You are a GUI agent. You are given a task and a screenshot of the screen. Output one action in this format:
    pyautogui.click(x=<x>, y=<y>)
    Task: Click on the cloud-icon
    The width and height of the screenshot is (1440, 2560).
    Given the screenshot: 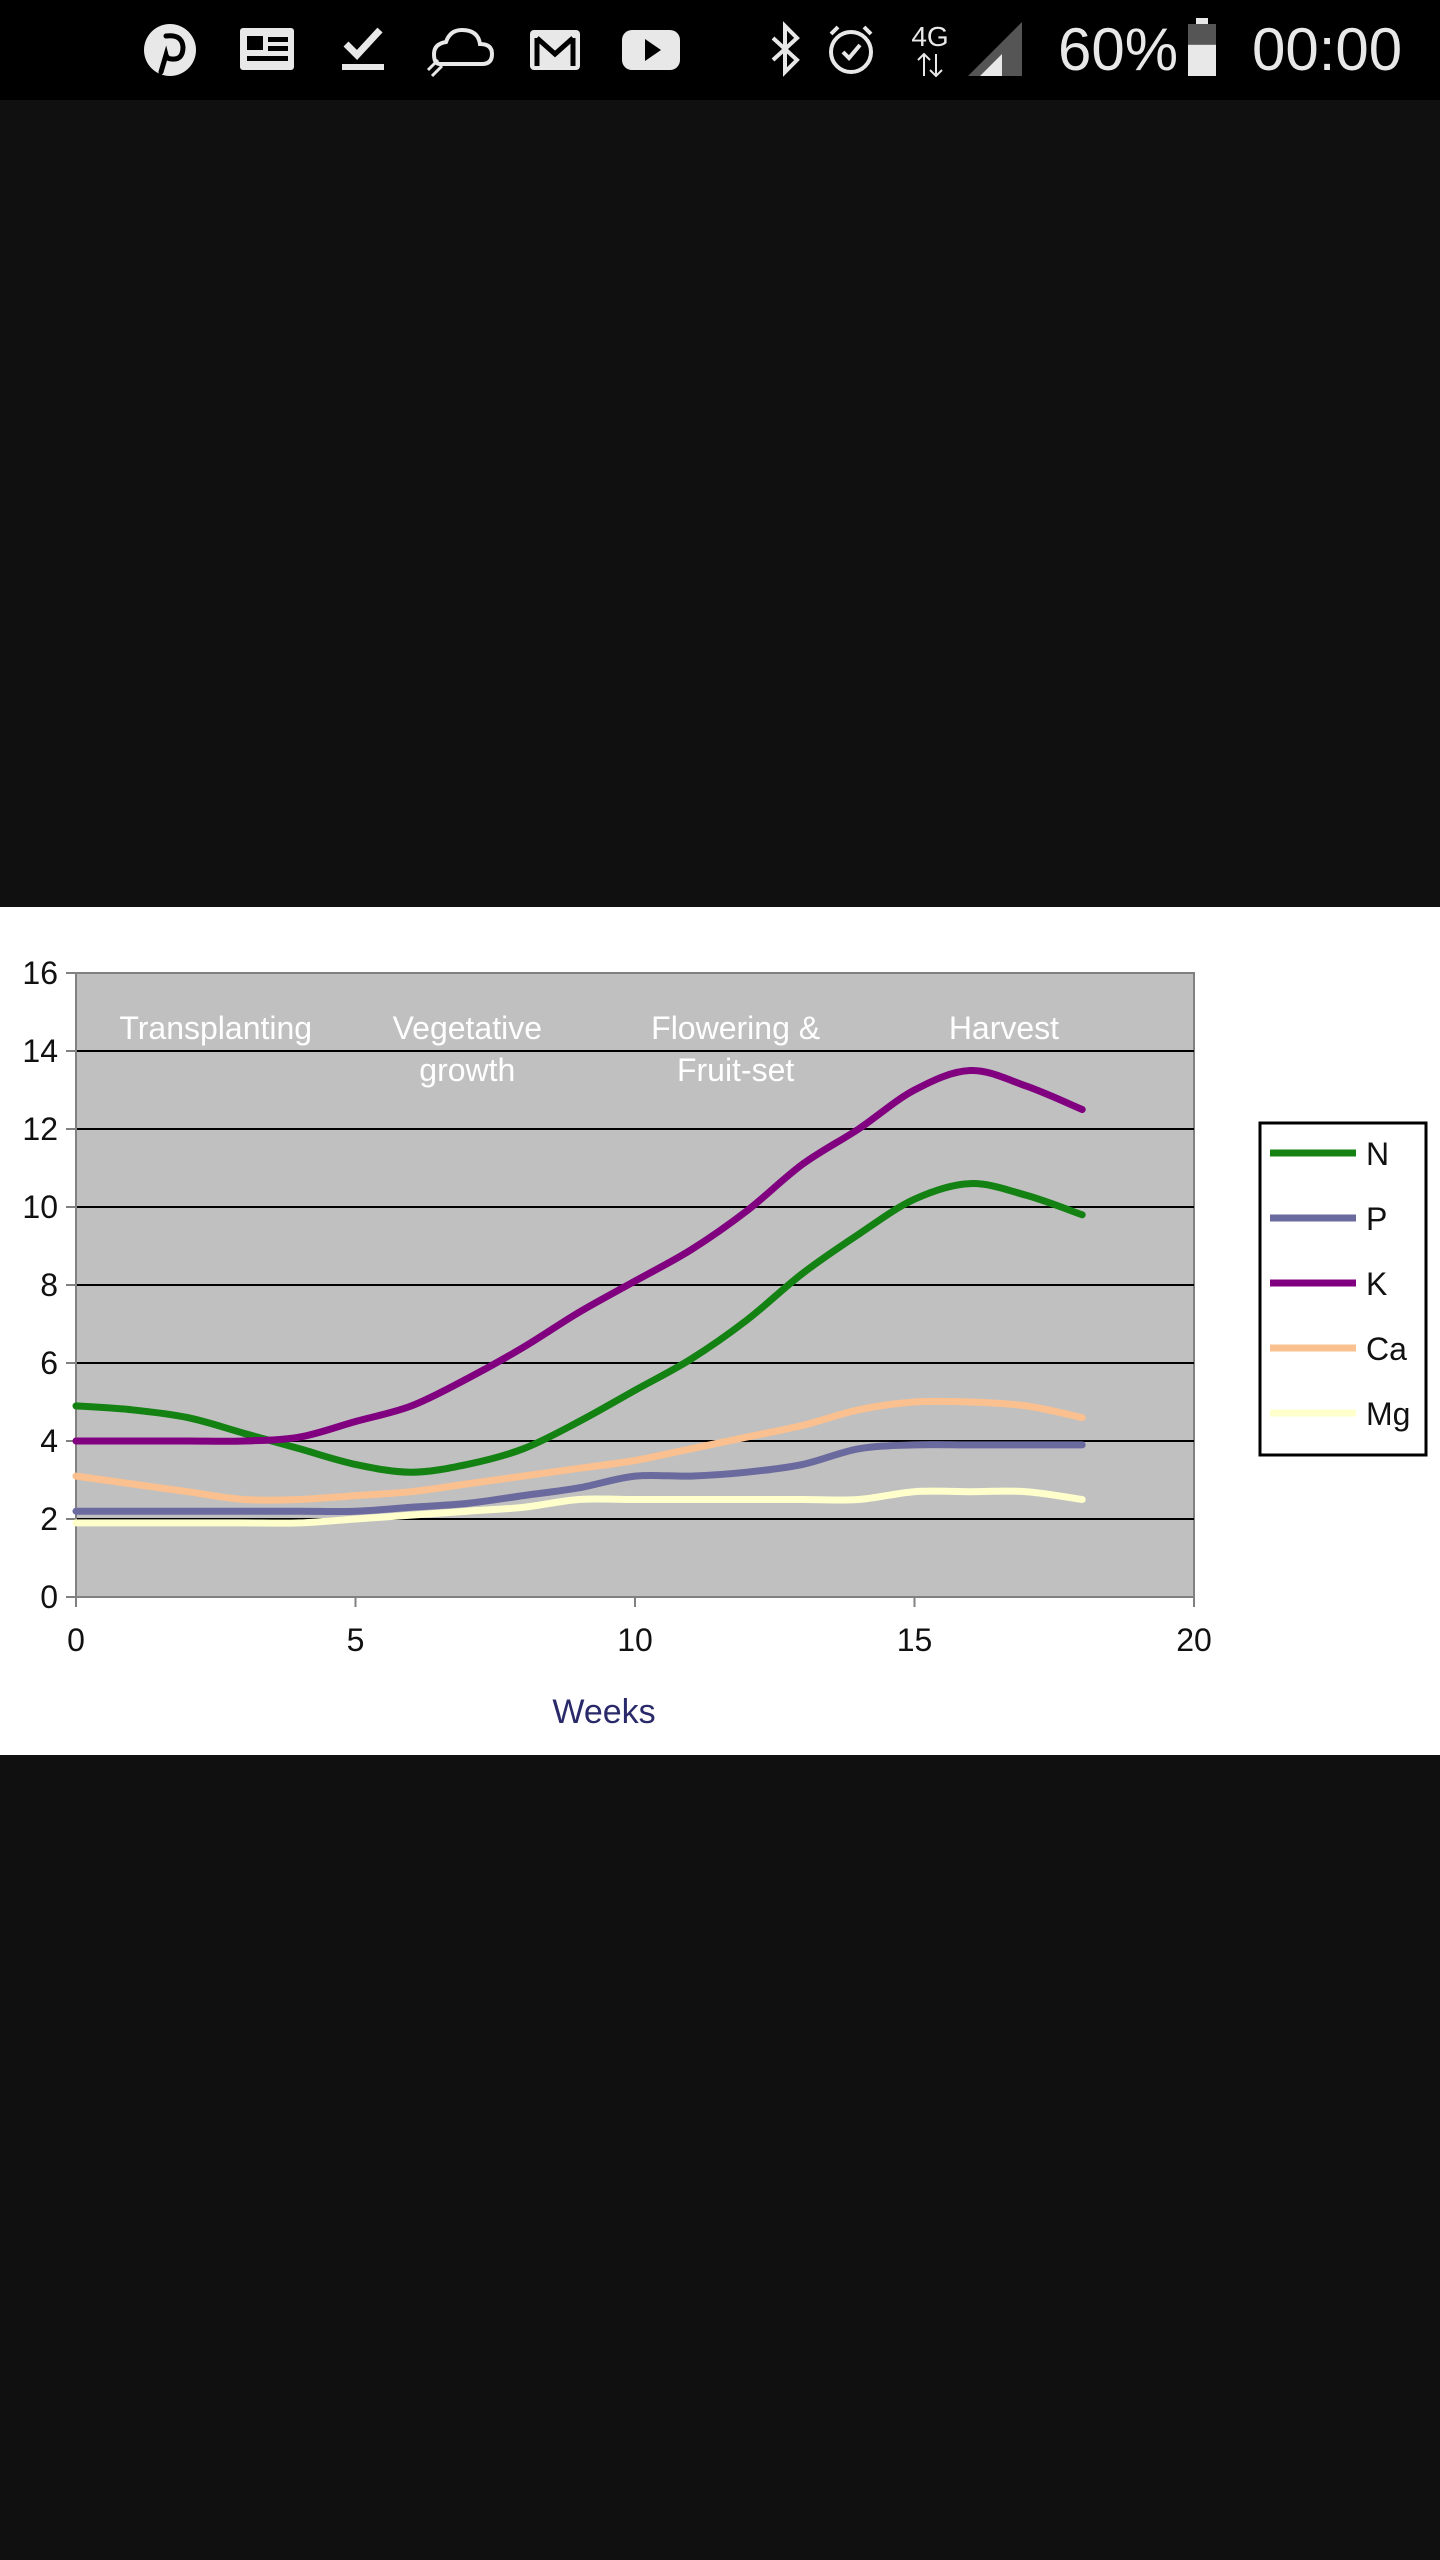 What is the action you would take?
    pyautogui.click(x=460, y=52)
    